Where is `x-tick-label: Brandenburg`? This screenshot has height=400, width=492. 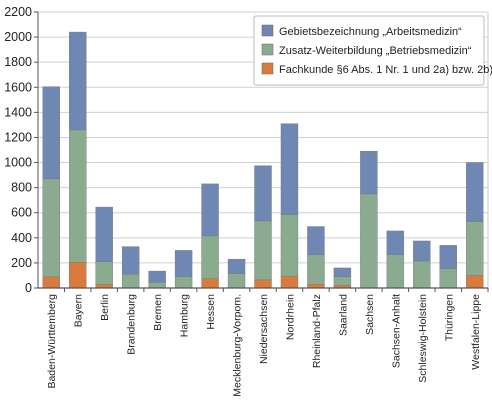 x-tick-label: Brandenburg is located at coordinates (132, 324).